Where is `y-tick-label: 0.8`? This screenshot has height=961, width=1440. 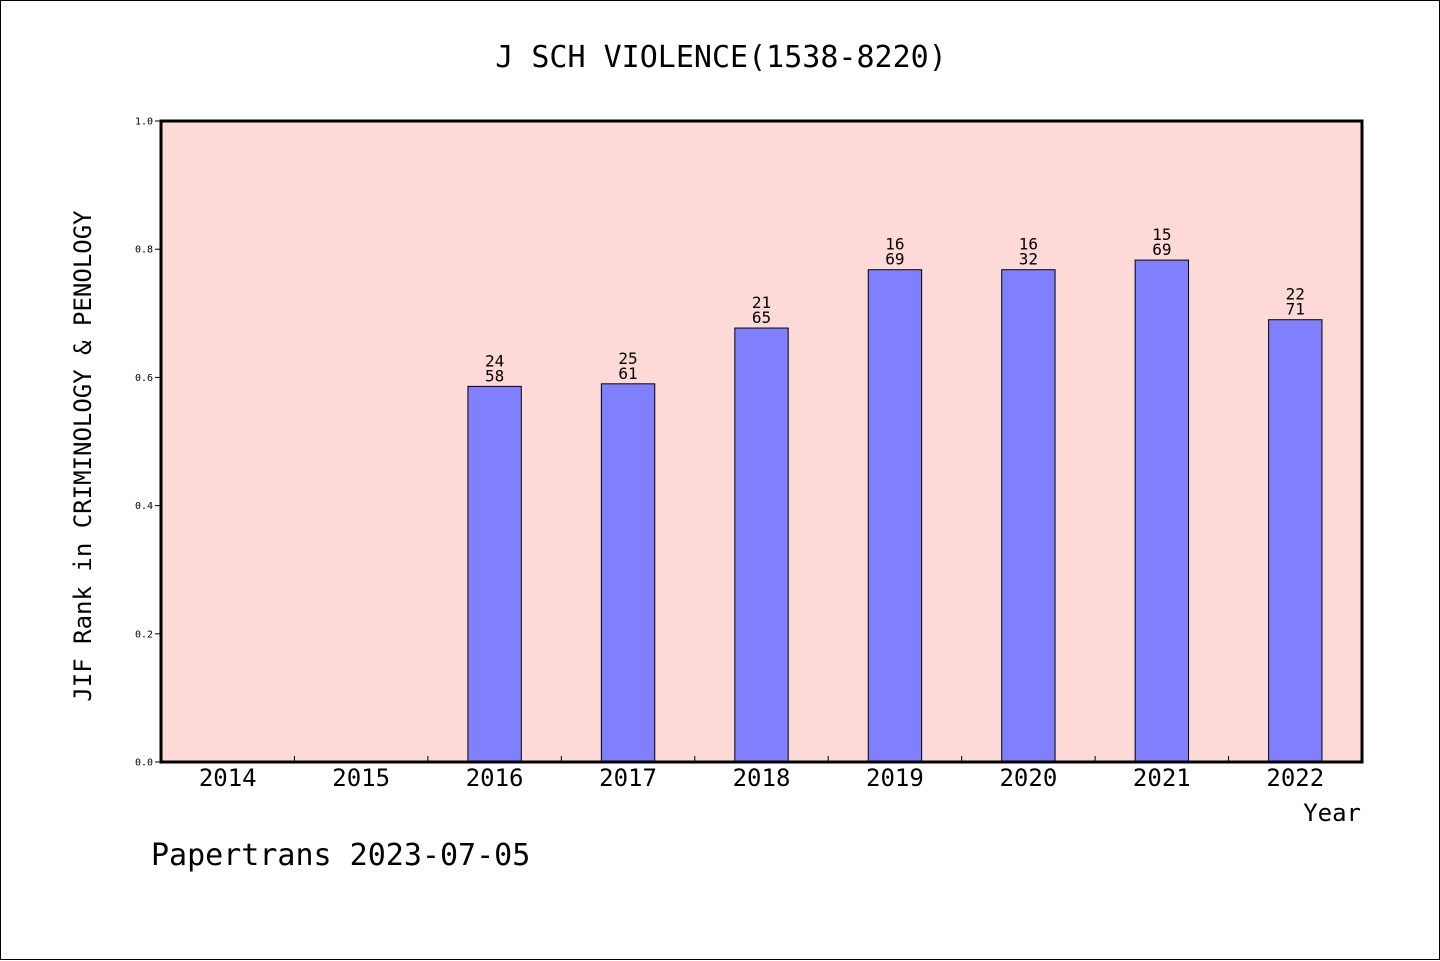 y-tick-label: 0.8 is located at coordinates (144, 250).